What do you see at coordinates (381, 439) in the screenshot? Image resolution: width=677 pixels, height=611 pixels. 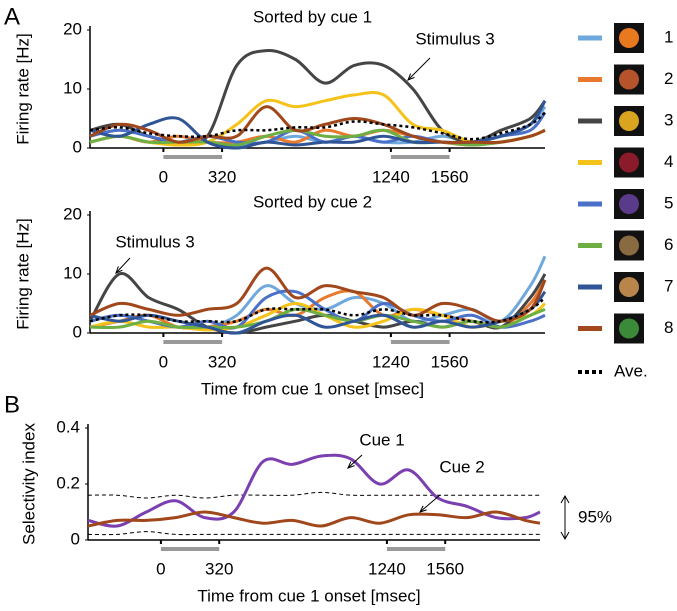 I see `annotation: Cue 1` at bounding box center [381, 439].